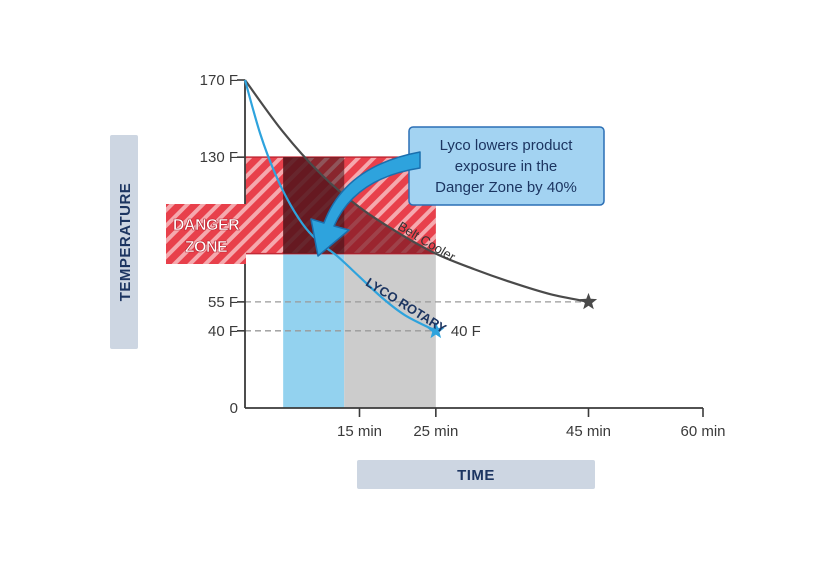 This screenshot has height=565, width=836. I want to click on x-tick-label-3: 60 min, so click(702, 431).